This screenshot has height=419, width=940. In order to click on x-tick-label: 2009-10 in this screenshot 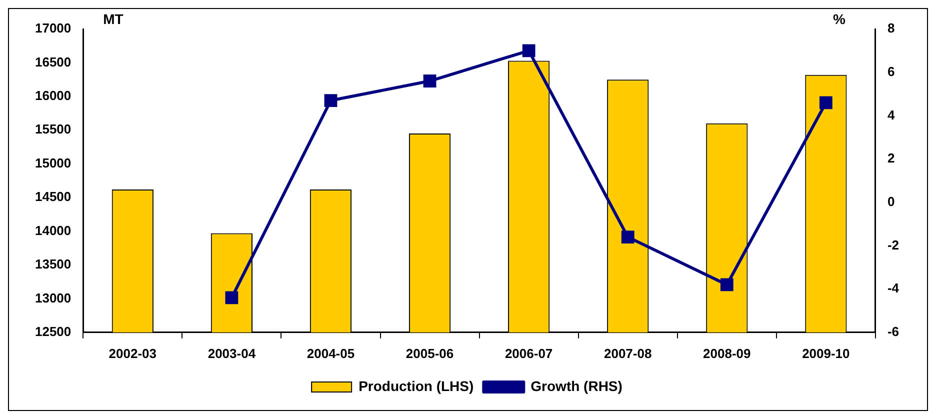, I will do `click(826, 353)`.